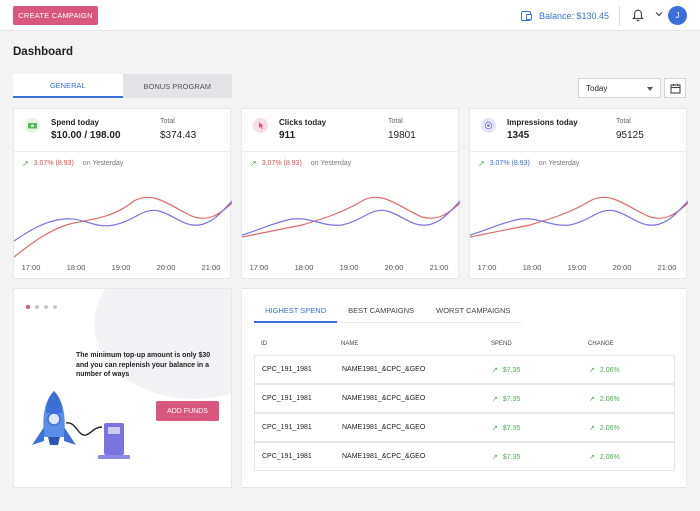 Image resolution: width=700 pixels, height=511 pixels. Describe the element at coordinates (518, 135) in the screenshot. I see `stat-value: 1345` at that location.